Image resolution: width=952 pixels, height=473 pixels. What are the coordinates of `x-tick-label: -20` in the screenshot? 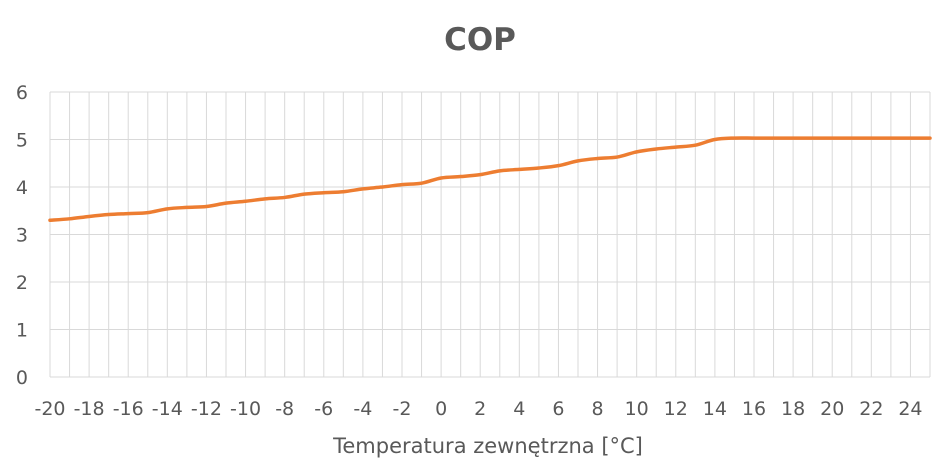 It's located at (49, 409).